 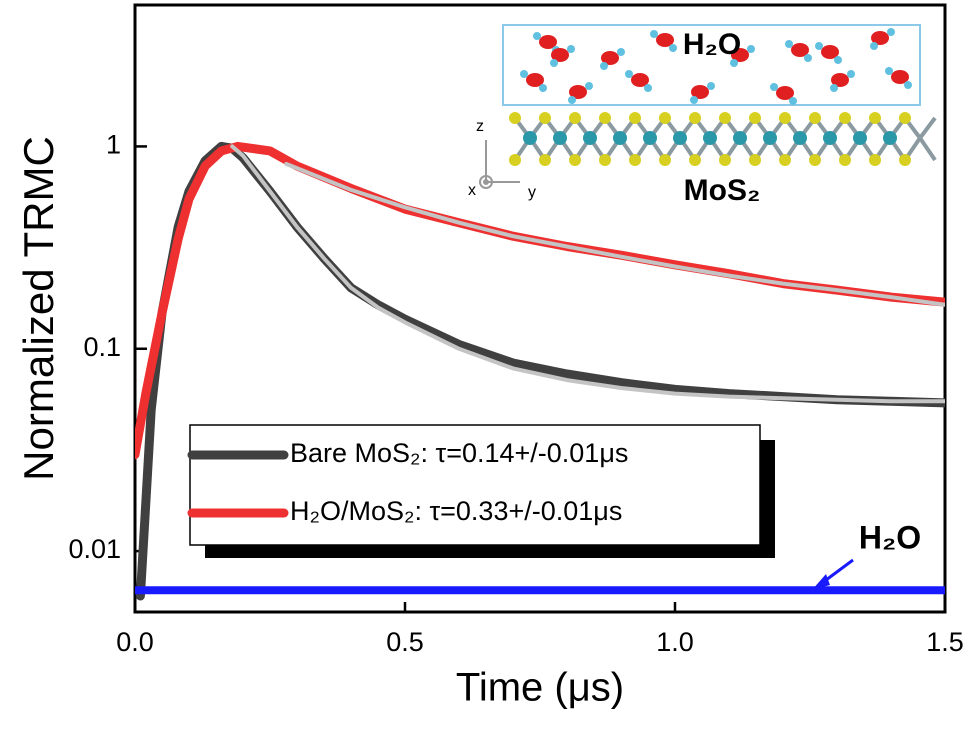 What do you see at coordinates (38, 308) in the screenshot?
I see `y-axis-label: Normalized TRMC` at bounding box center [38, 308].